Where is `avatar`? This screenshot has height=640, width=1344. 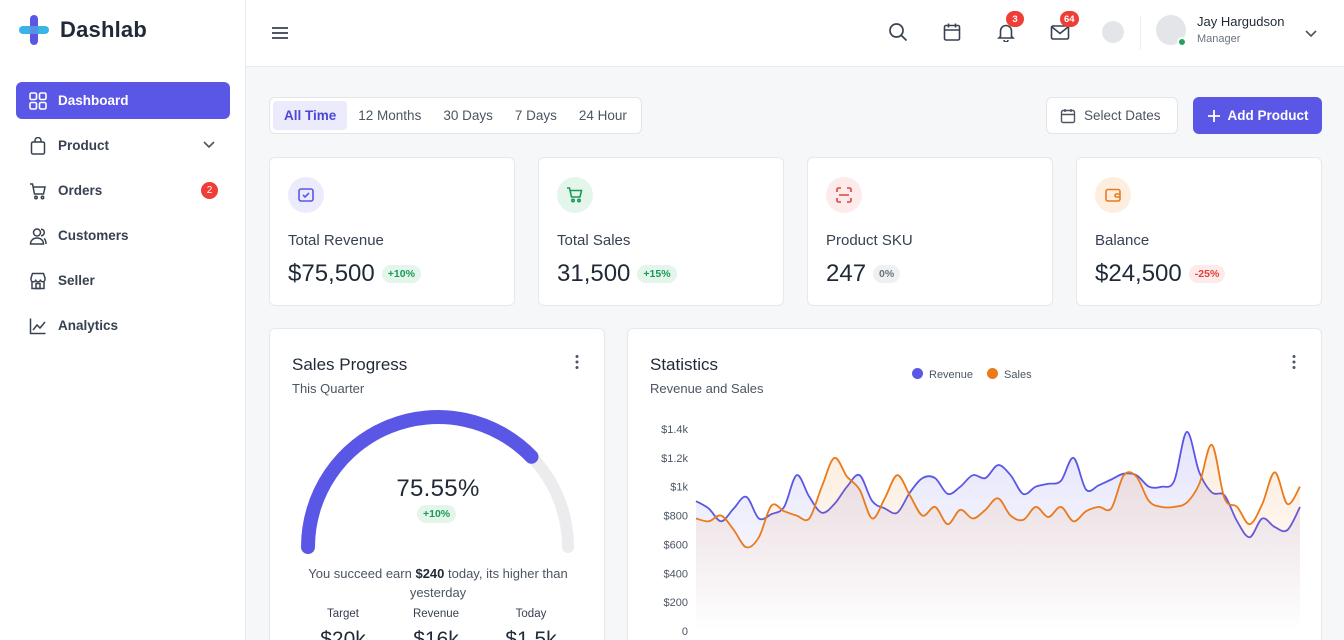
avatar is located at coordinates (1171, 30).